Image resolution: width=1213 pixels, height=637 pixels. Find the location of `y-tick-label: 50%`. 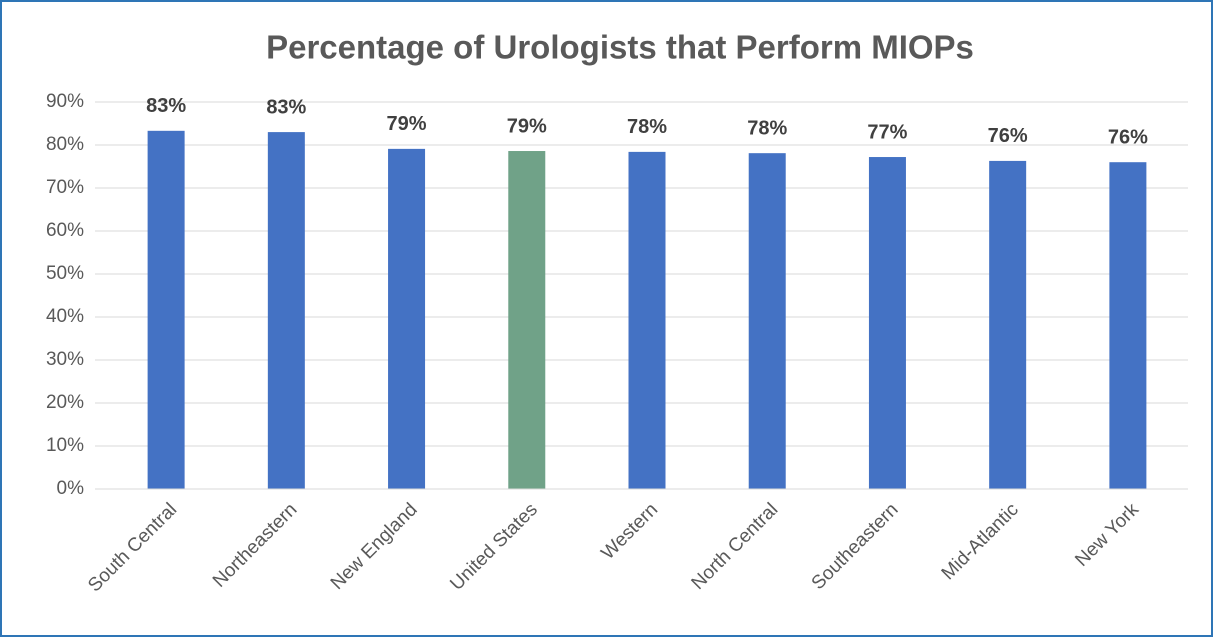

y-tick-label: 50% is located at coordinates (65, 273).